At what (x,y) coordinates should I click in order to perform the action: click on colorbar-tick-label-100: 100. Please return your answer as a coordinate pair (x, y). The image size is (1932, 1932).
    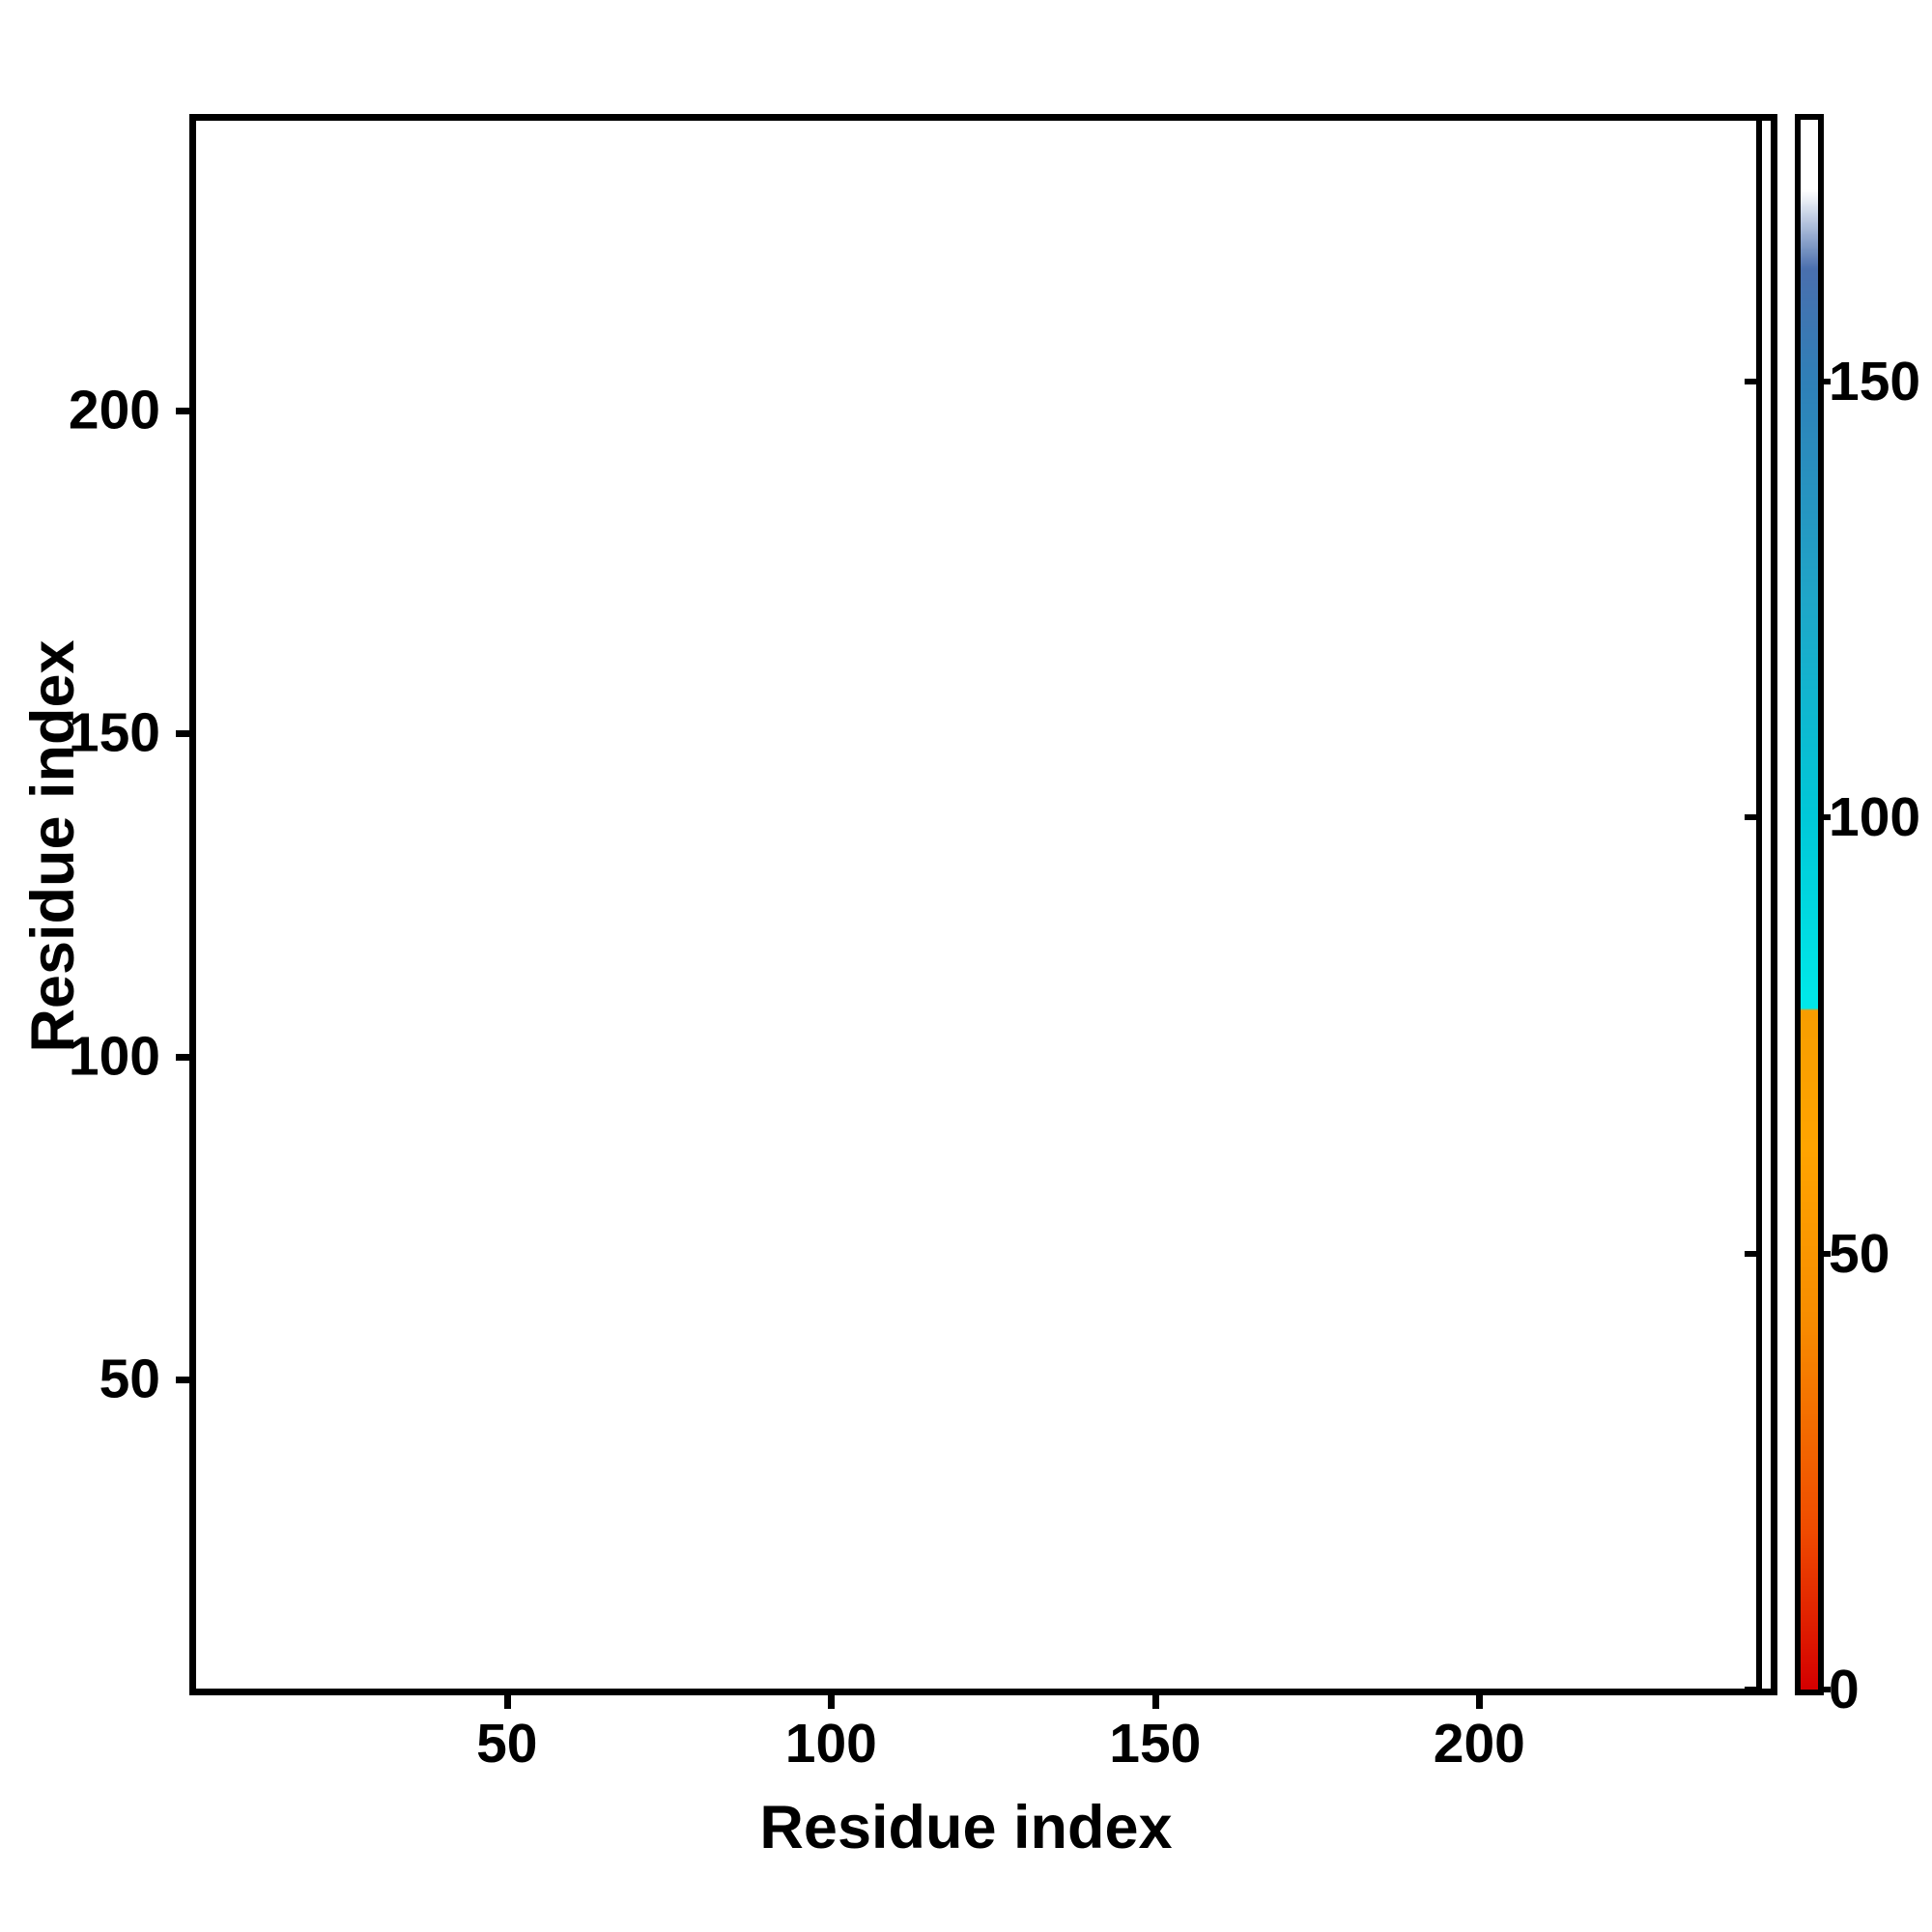
    Looking at the image, I should click on (1875, 817).